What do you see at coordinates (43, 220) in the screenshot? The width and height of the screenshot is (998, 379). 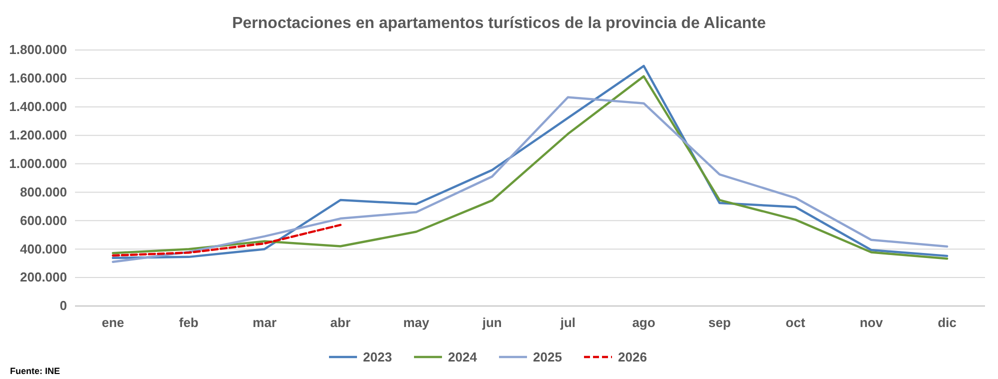 I see `y-tick-label: 600.000` at bounding box center [43, 220].